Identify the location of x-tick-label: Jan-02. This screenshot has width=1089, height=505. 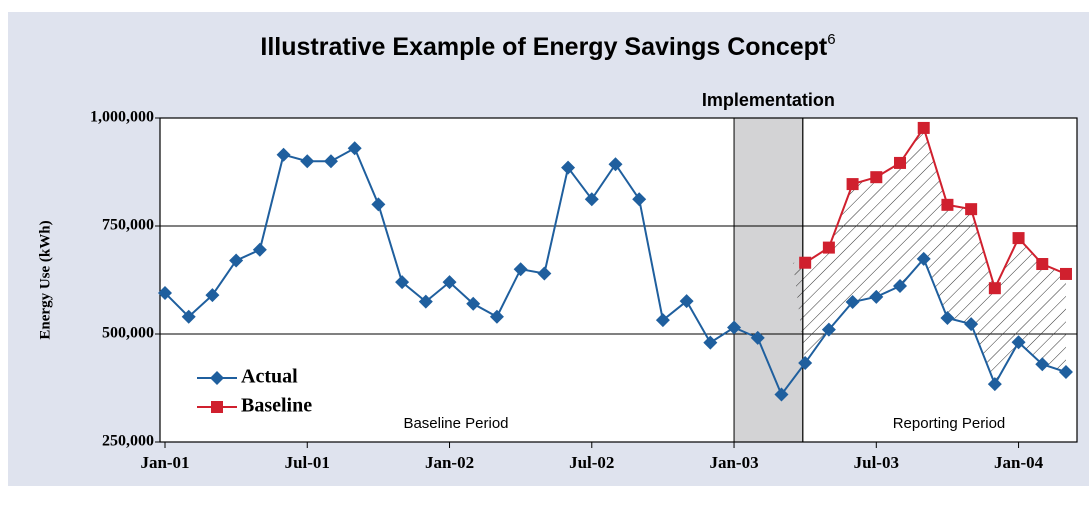
(449, 462).